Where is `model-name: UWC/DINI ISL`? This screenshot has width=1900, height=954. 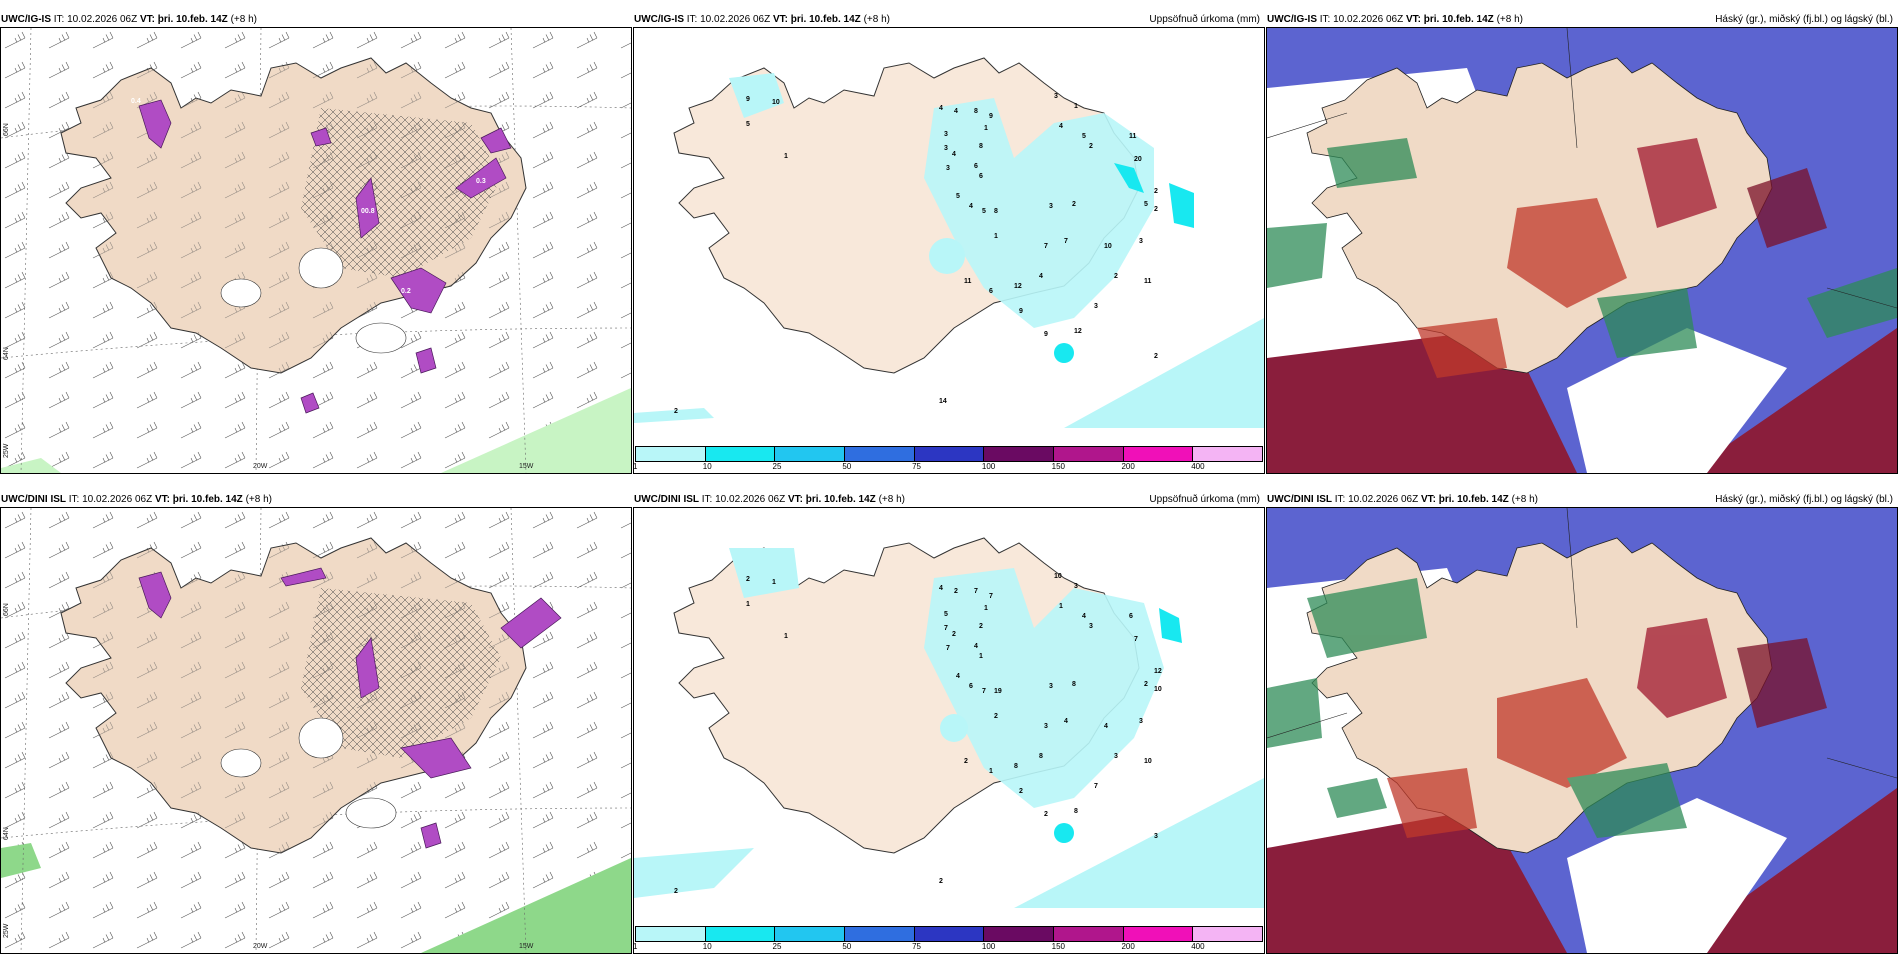
model-name: UWC/DINI ISL is located at coordinates (33, 499).